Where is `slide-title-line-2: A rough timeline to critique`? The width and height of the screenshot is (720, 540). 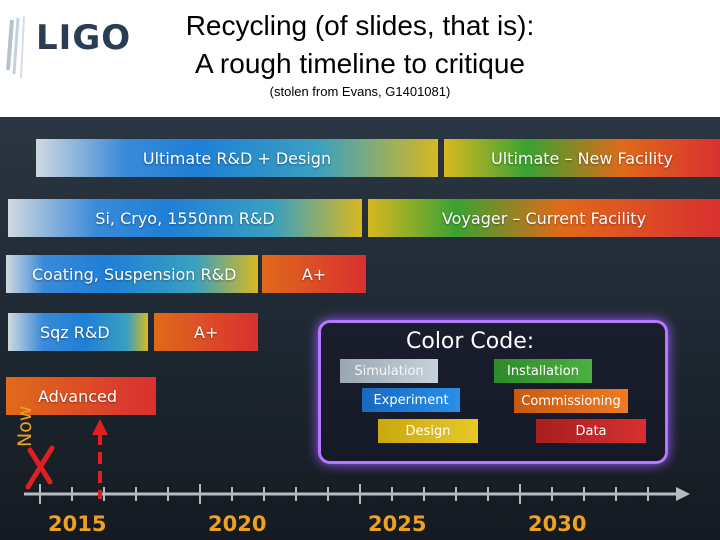
slide-title-line-2: A rough timeline to critique is located at coordinates (360, 63).